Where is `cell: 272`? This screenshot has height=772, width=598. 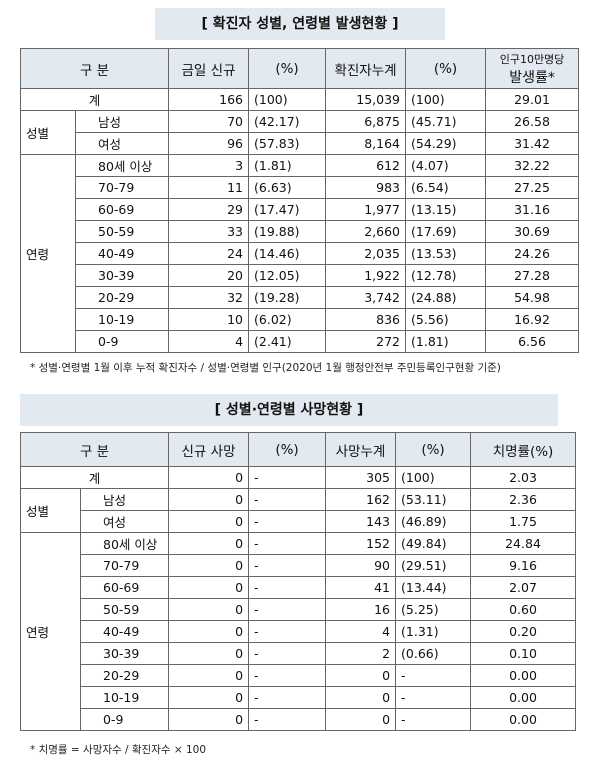
cell: 272 is located at coordinates (366, 341).